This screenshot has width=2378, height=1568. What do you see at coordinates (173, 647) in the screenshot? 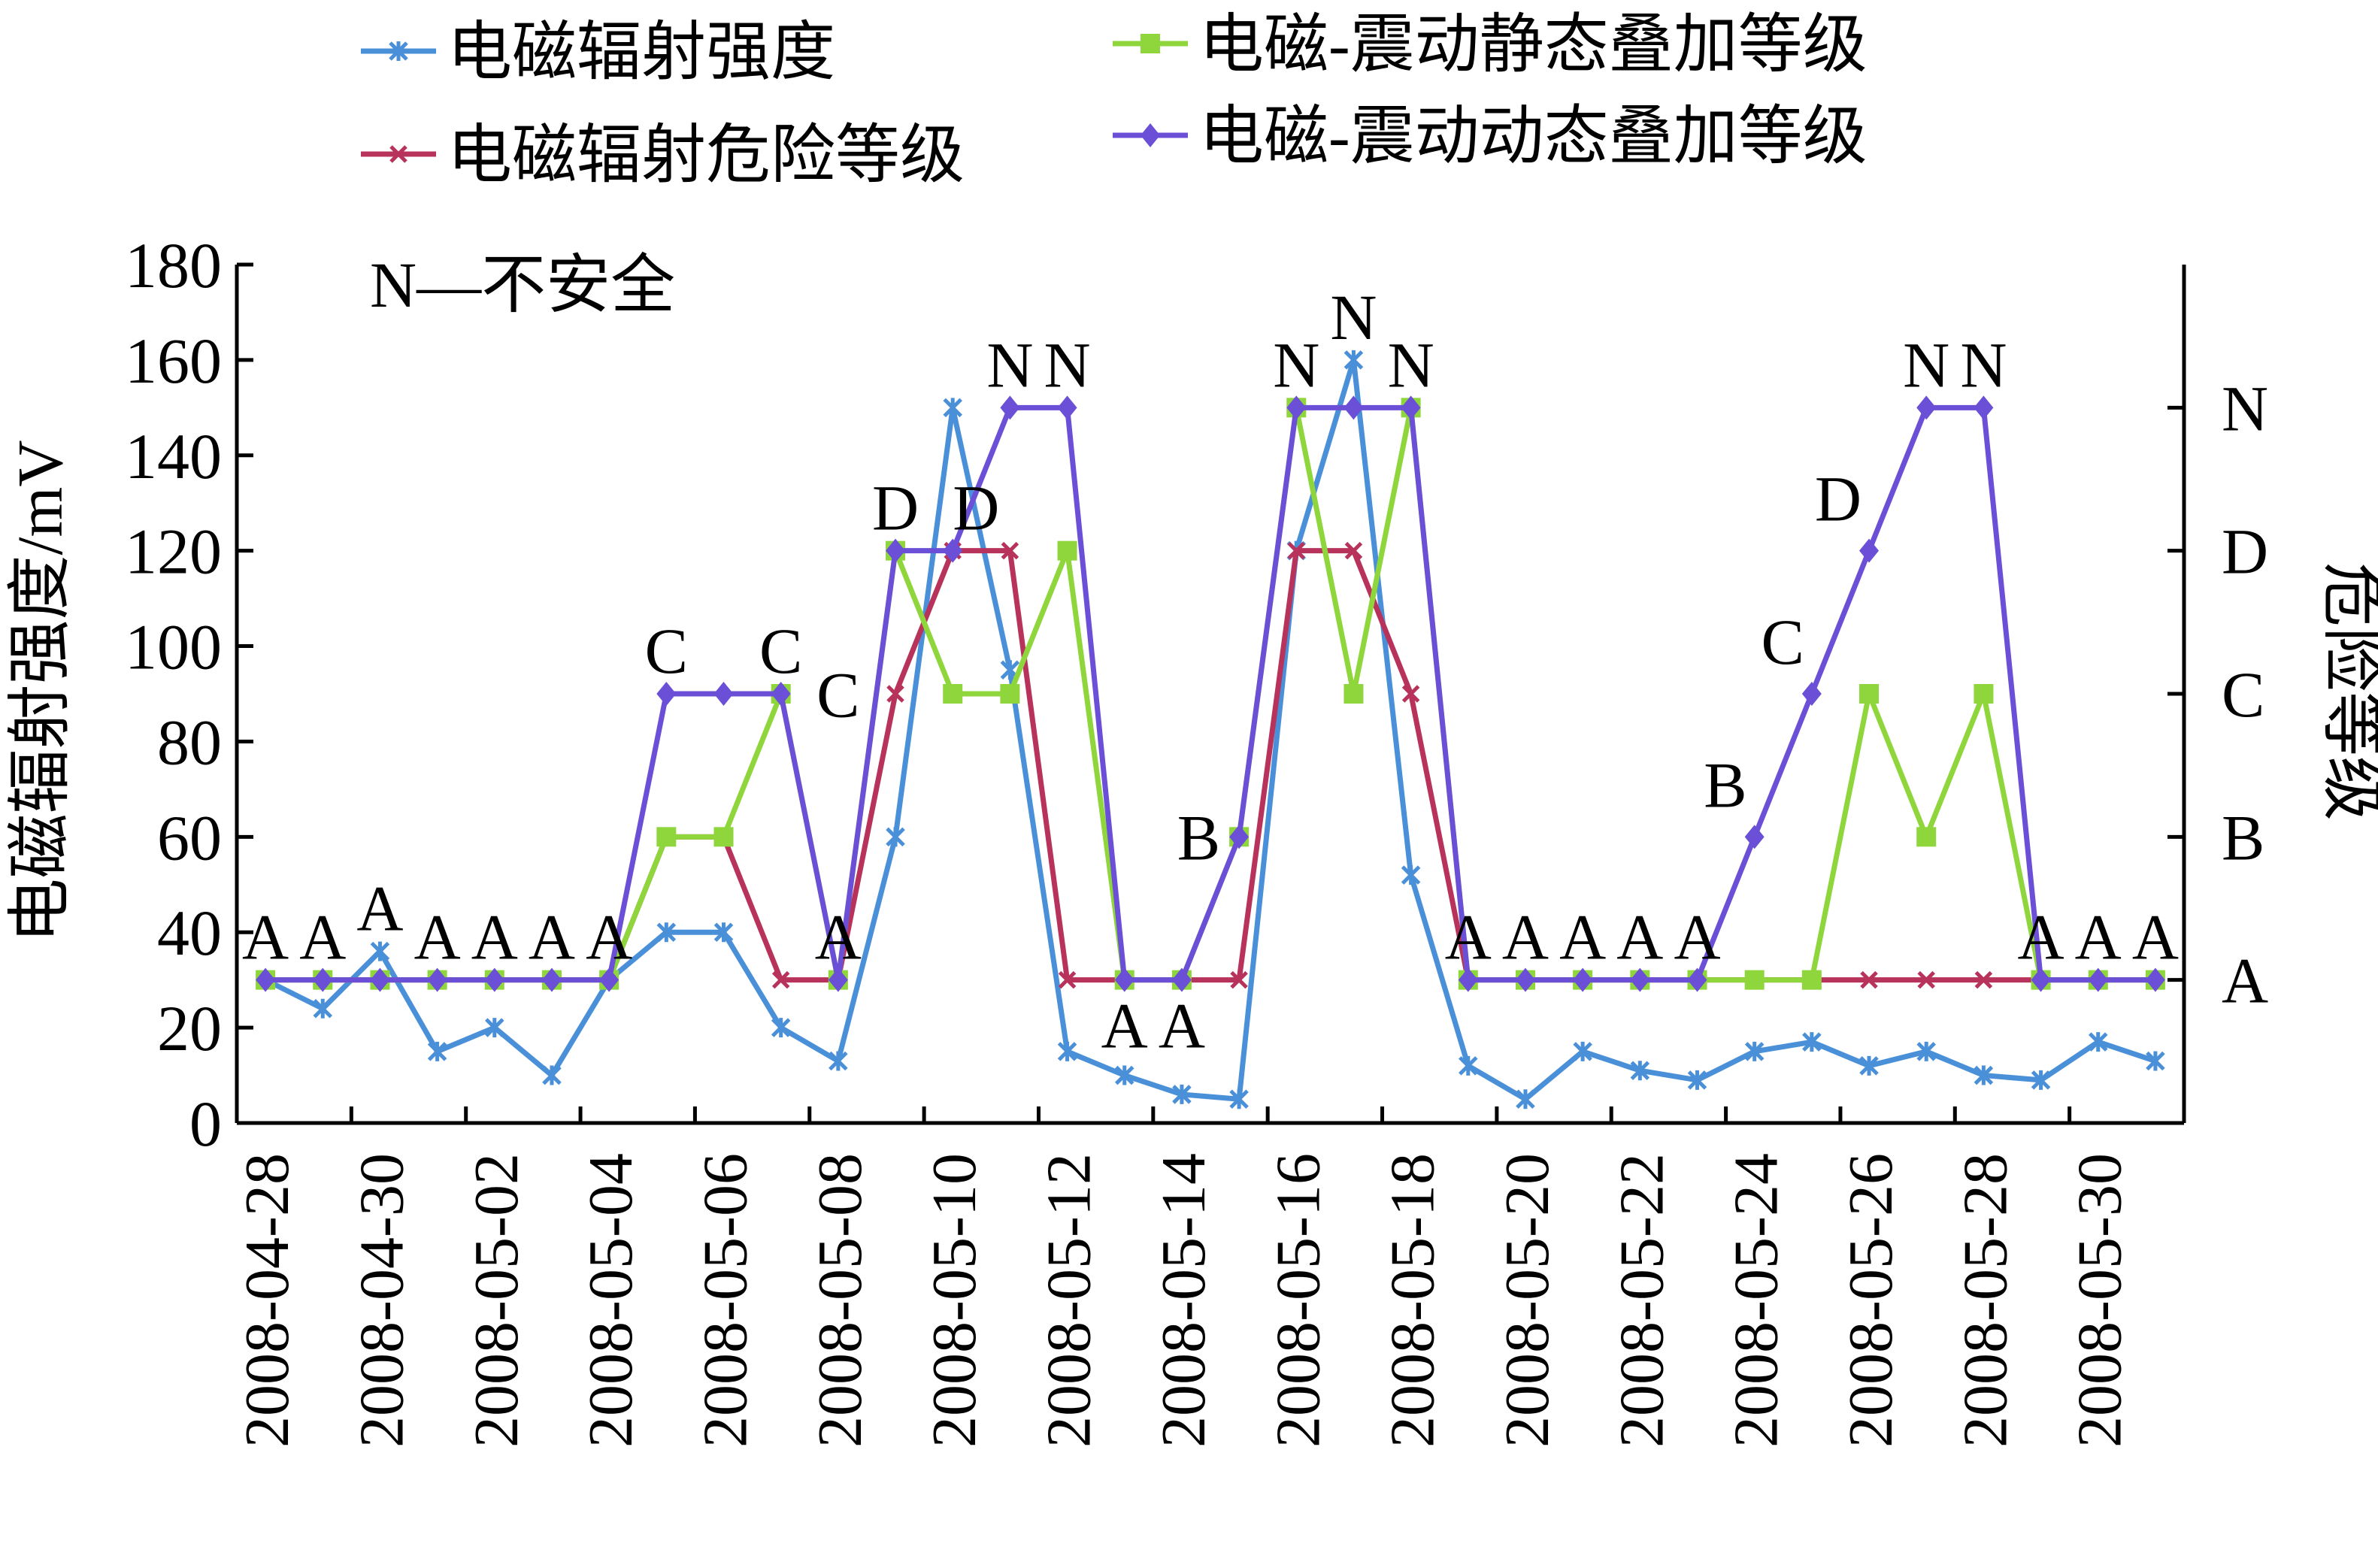
I see `y-tick-label: 100` at bounding box center [173, 647].